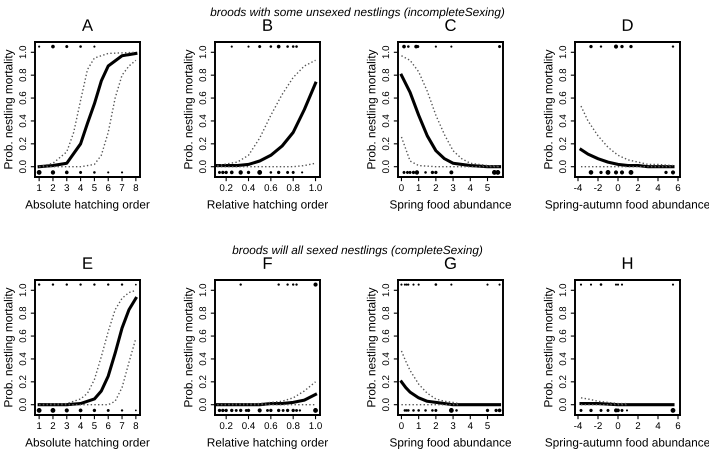 Image resolution: width=709 pixels, height=450 pixels. I want to click on chart-title: B, so click(267, 25).